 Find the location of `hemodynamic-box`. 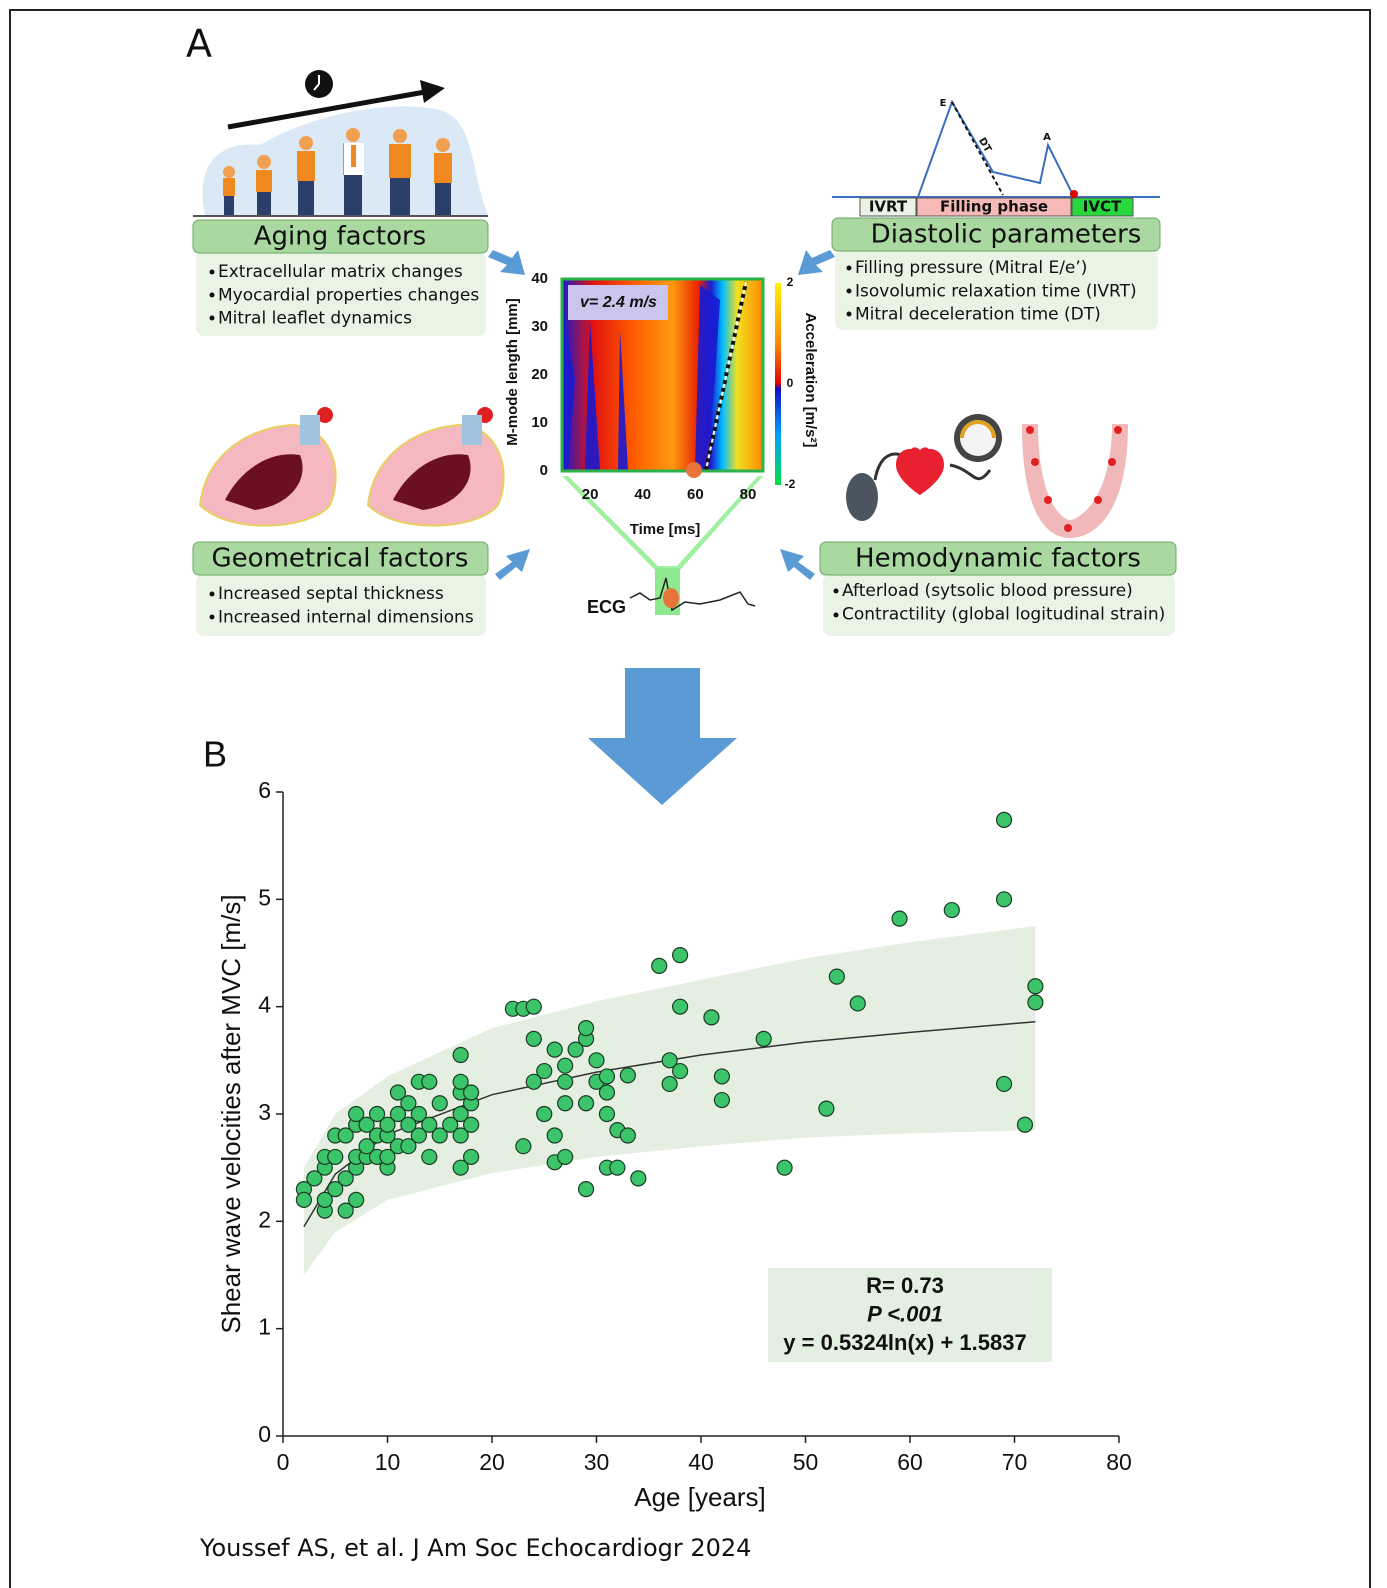

hemodynamic-box is located at coordinates (998, 588).